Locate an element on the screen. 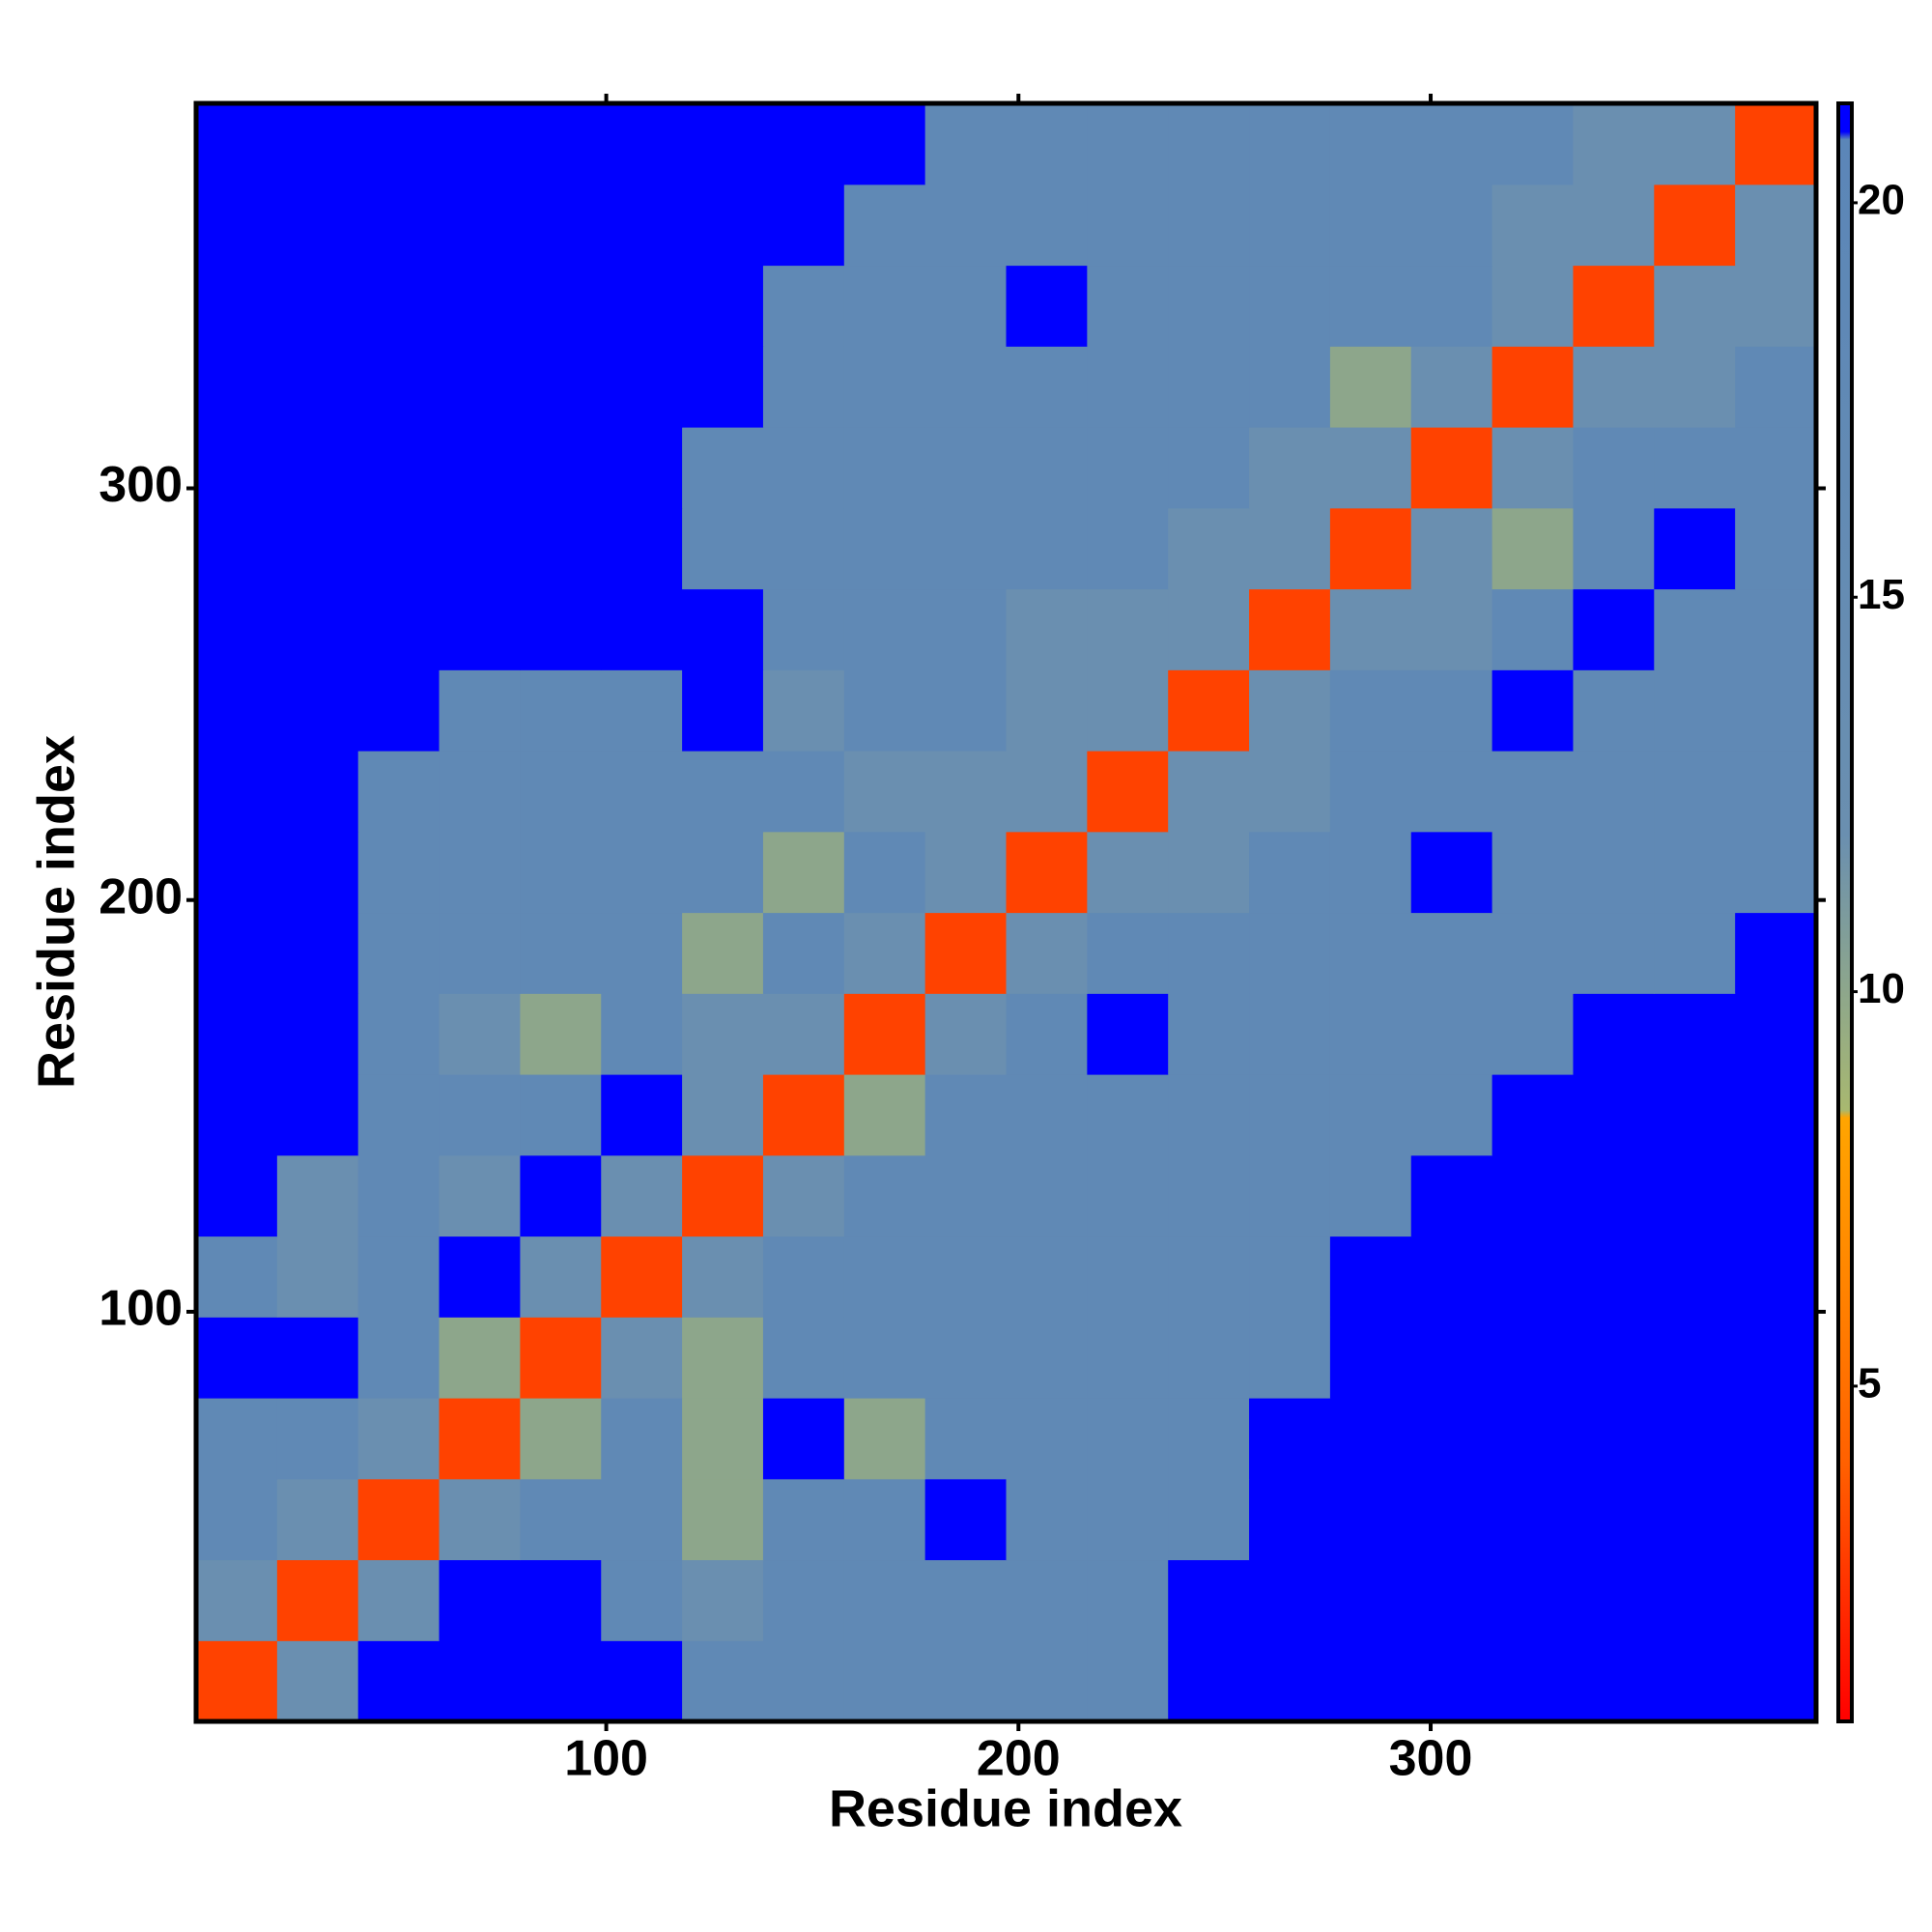  x-tick-label: 300 is located at coordinates (1431, 1759).